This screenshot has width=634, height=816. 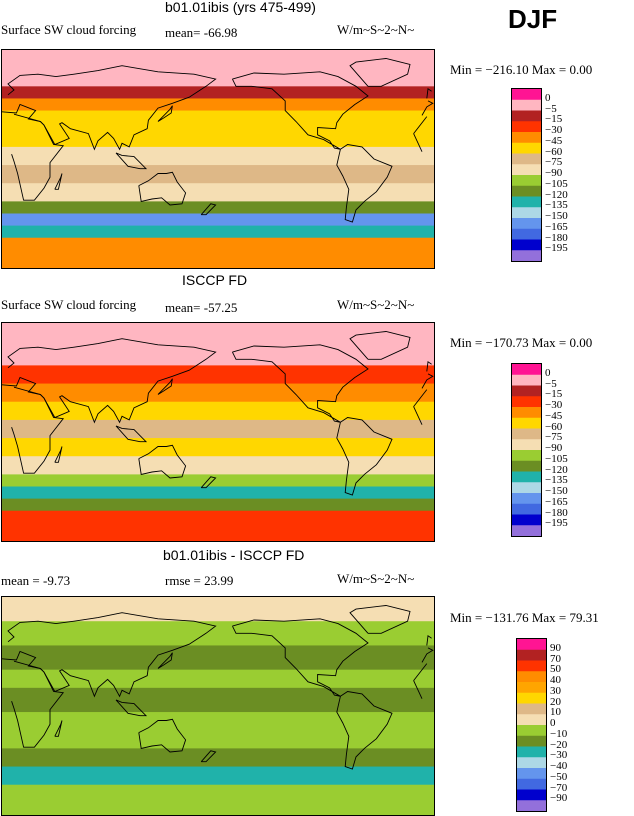 I want to click on panel2-range: Min = −170.73 Max = 0.00, so click(x=521, y=342).